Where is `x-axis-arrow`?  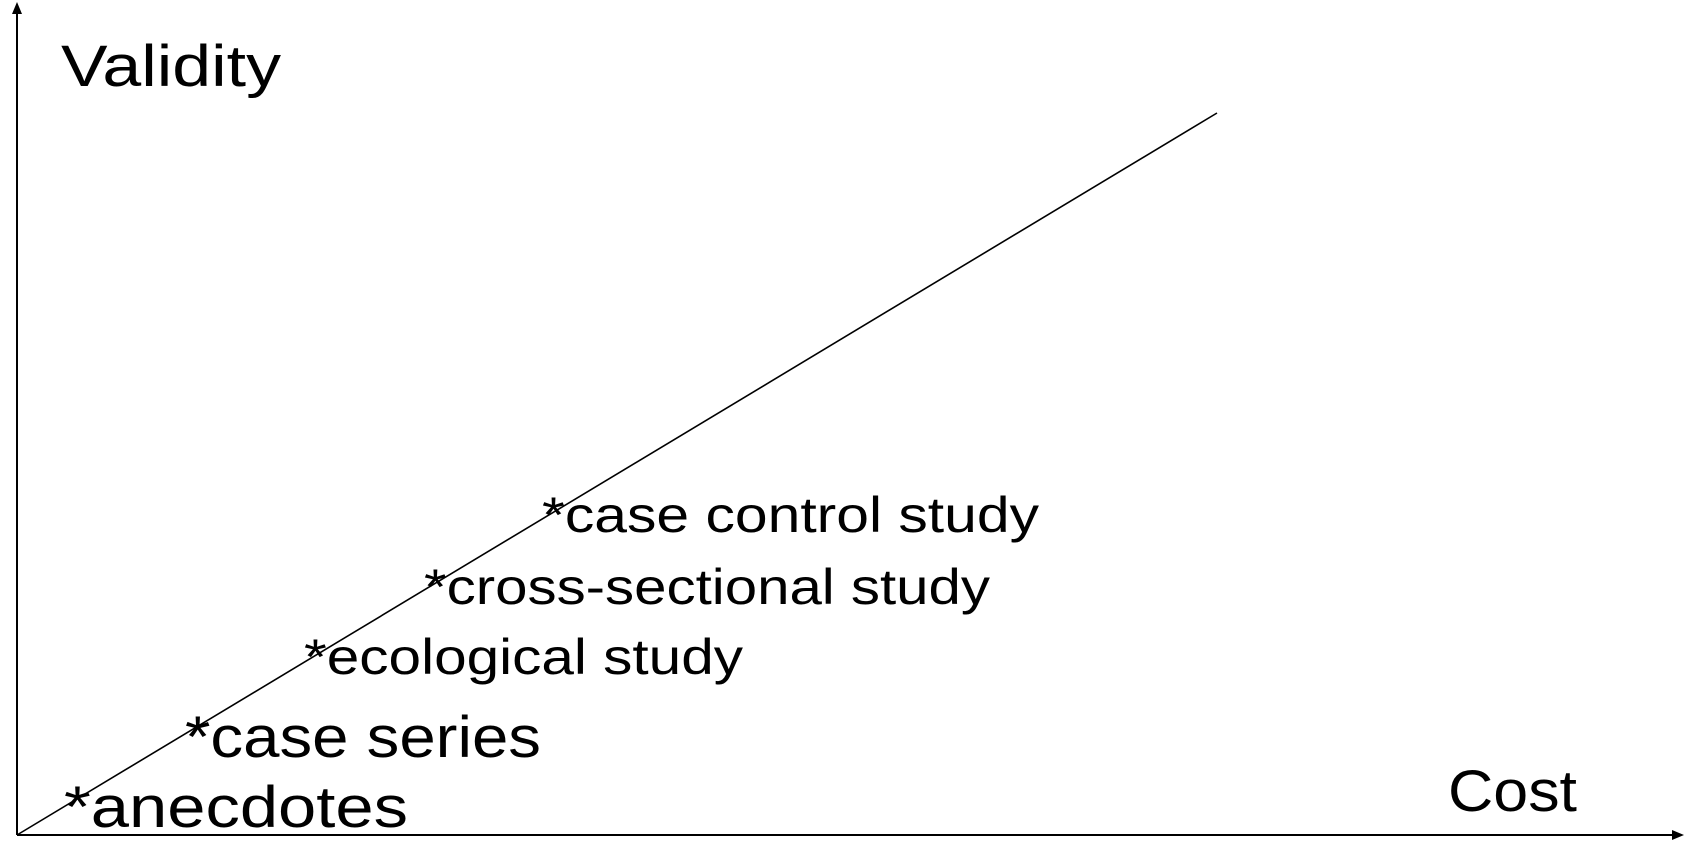
x-axis-arrow is located at coordinates (1678, 835).